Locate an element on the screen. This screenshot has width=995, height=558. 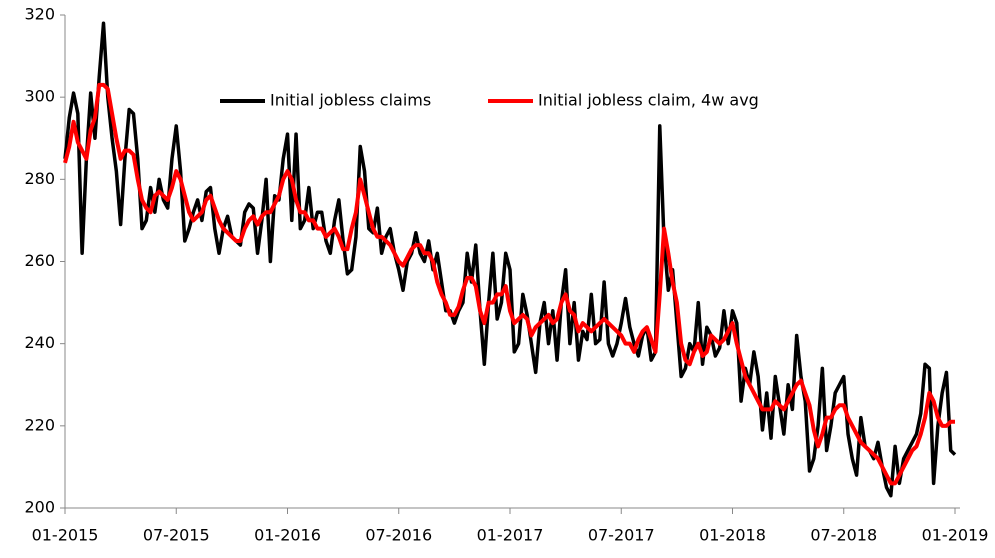
x-tick-label: 07-2015 is located at coordinates (176, 535).